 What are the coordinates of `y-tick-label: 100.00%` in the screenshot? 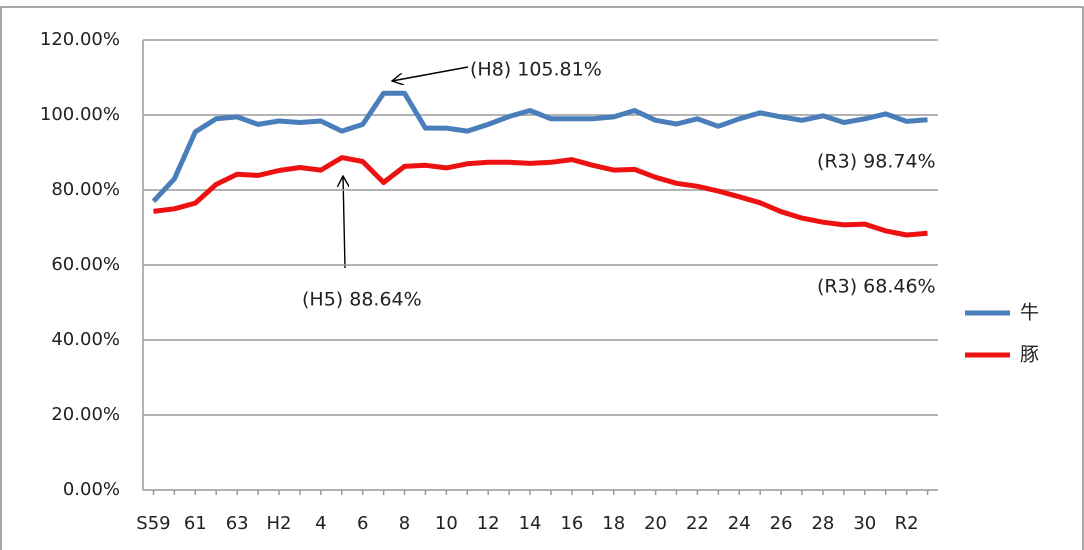 It's located at (80, 114).